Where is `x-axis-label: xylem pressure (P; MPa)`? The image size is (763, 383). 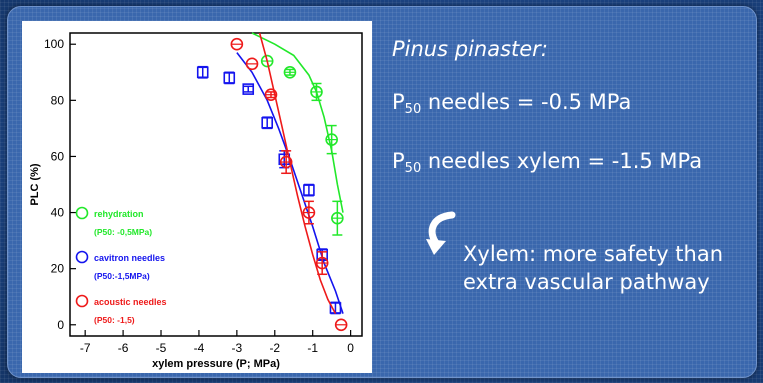
x-axis-label: xylem pressure (P; MPa) is located at coordinates (216, 364).